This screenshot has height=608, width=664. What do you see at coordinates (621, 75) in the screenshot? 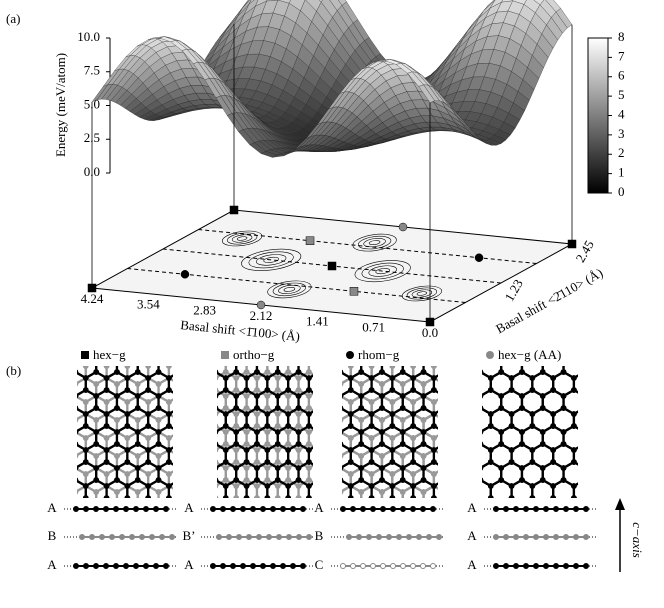
I see `colorbar-tick-label: 6` at bounding box center [621, 75].